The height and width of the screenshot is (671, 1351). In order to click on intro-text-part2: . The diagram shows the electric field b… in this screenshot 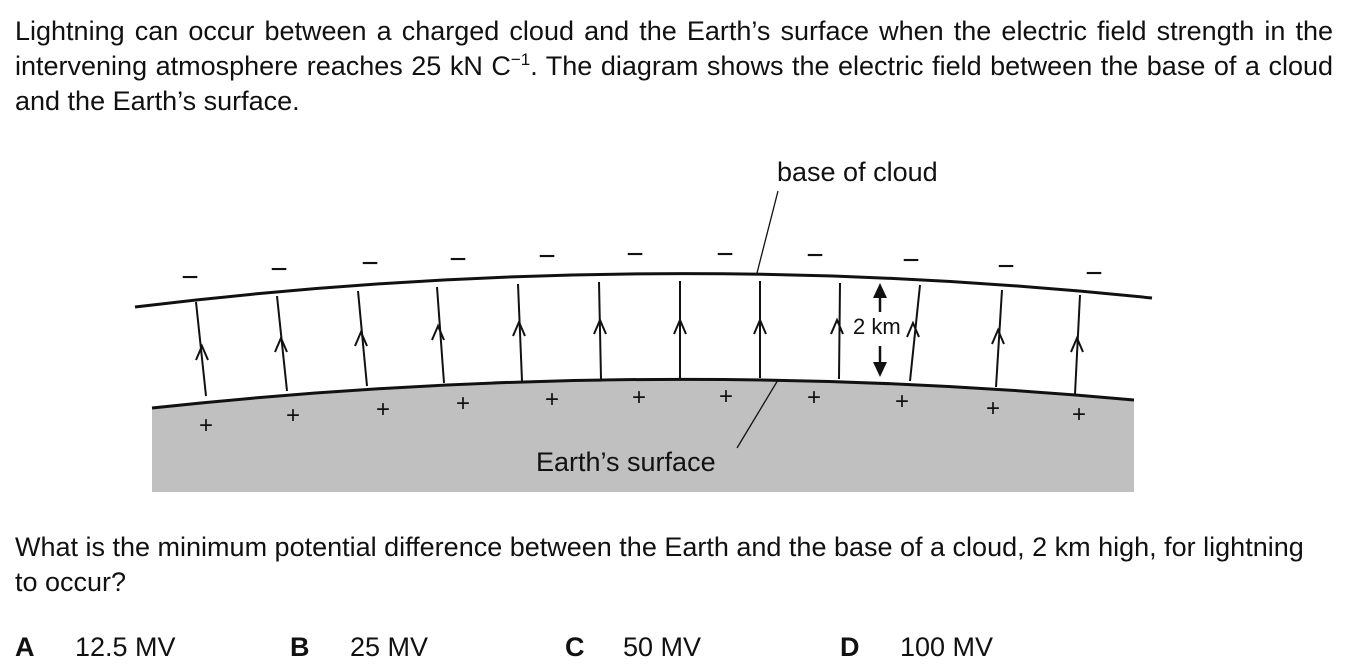, I will do `click(674, 83)`.